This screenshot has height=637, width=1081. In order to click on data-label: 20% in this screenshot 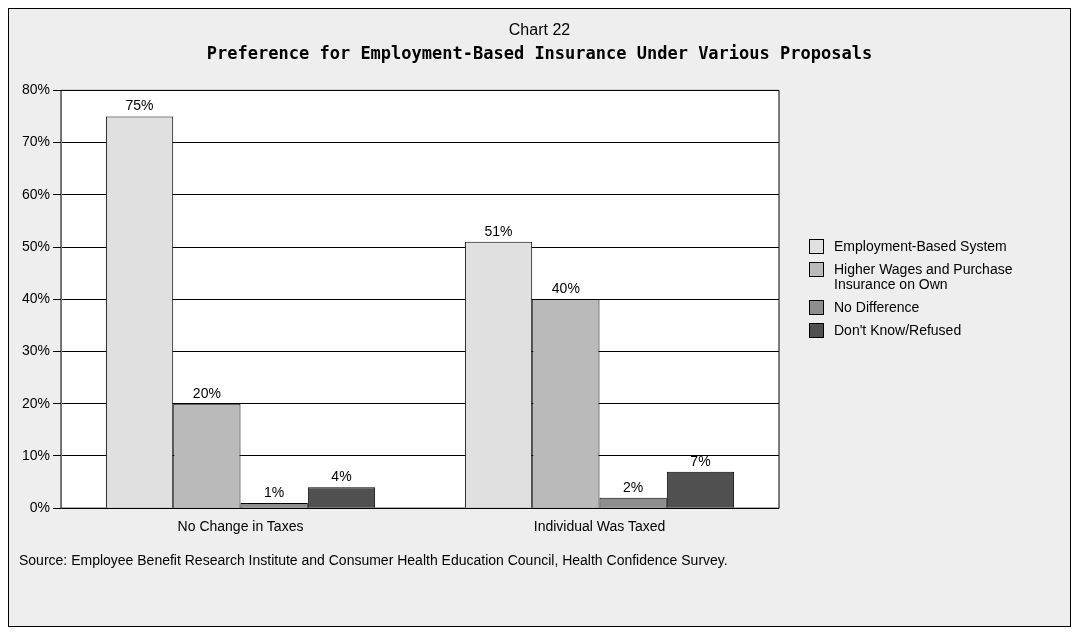, I will do `click(206, 392)`.